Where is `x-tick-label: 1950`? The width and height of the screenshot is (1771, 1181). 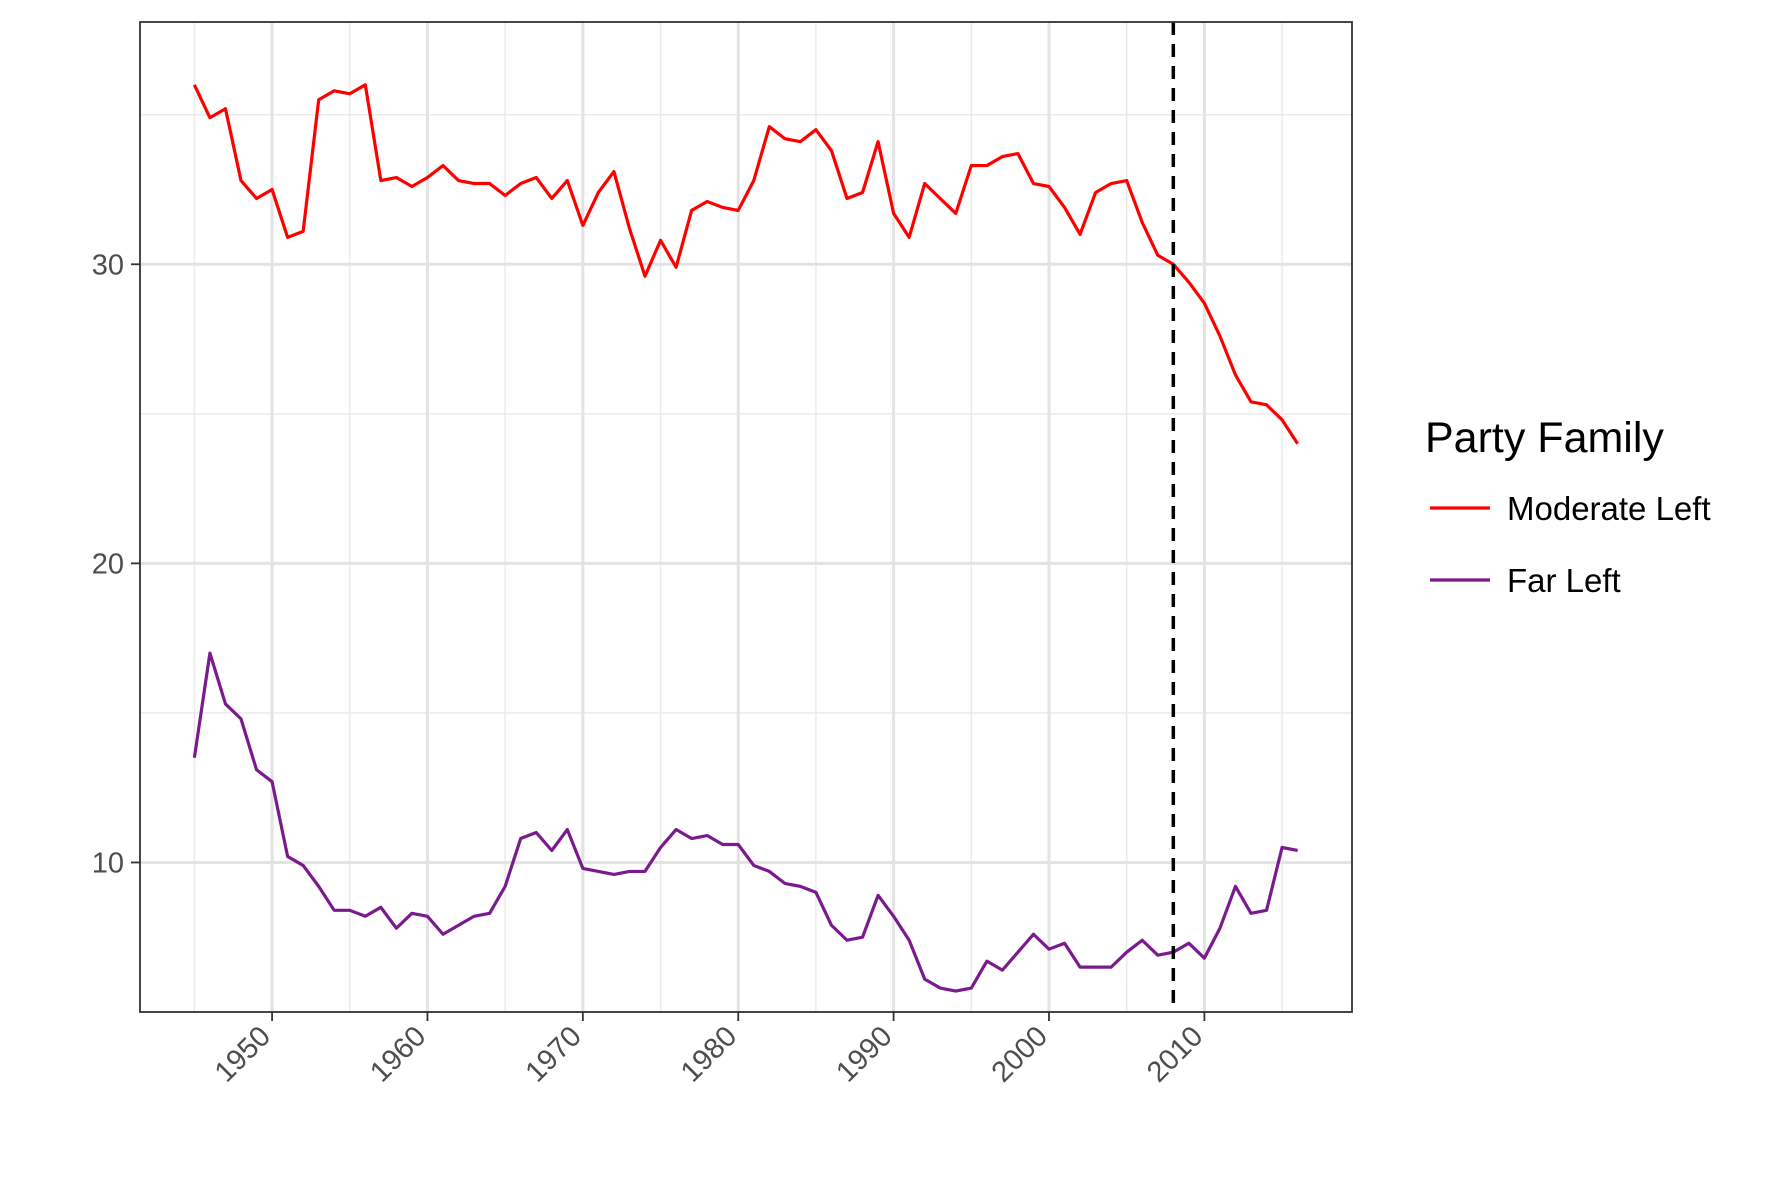 x-tick-label: 1950 is located at coordinates (243, 1054).